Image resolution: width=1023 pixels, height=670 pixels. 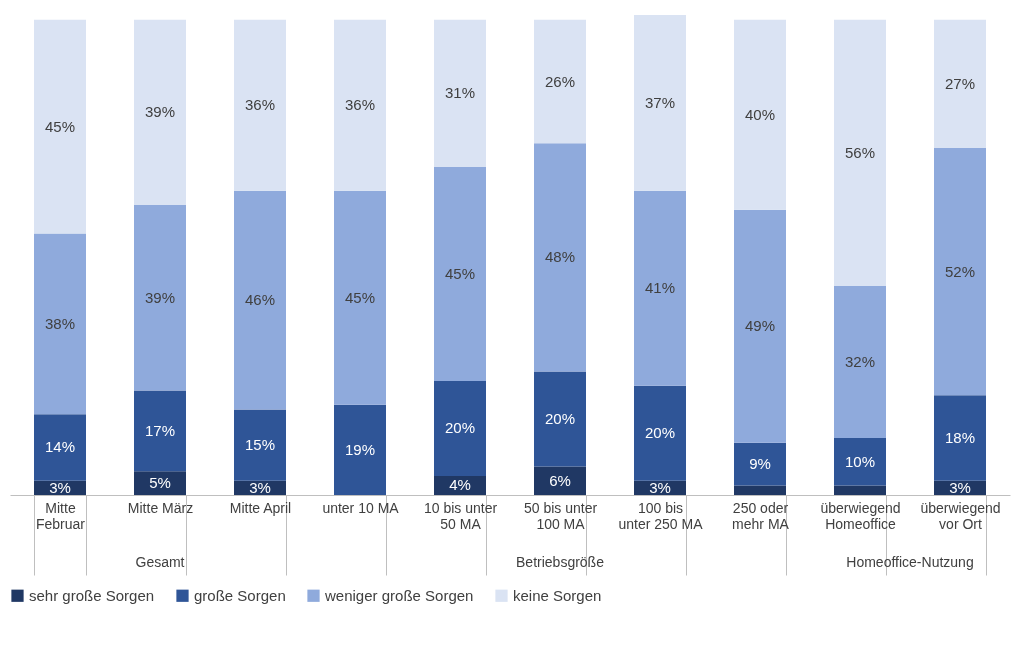 I want to click on legend-label: weniger große Sorgen, so click(x=399, y=595).